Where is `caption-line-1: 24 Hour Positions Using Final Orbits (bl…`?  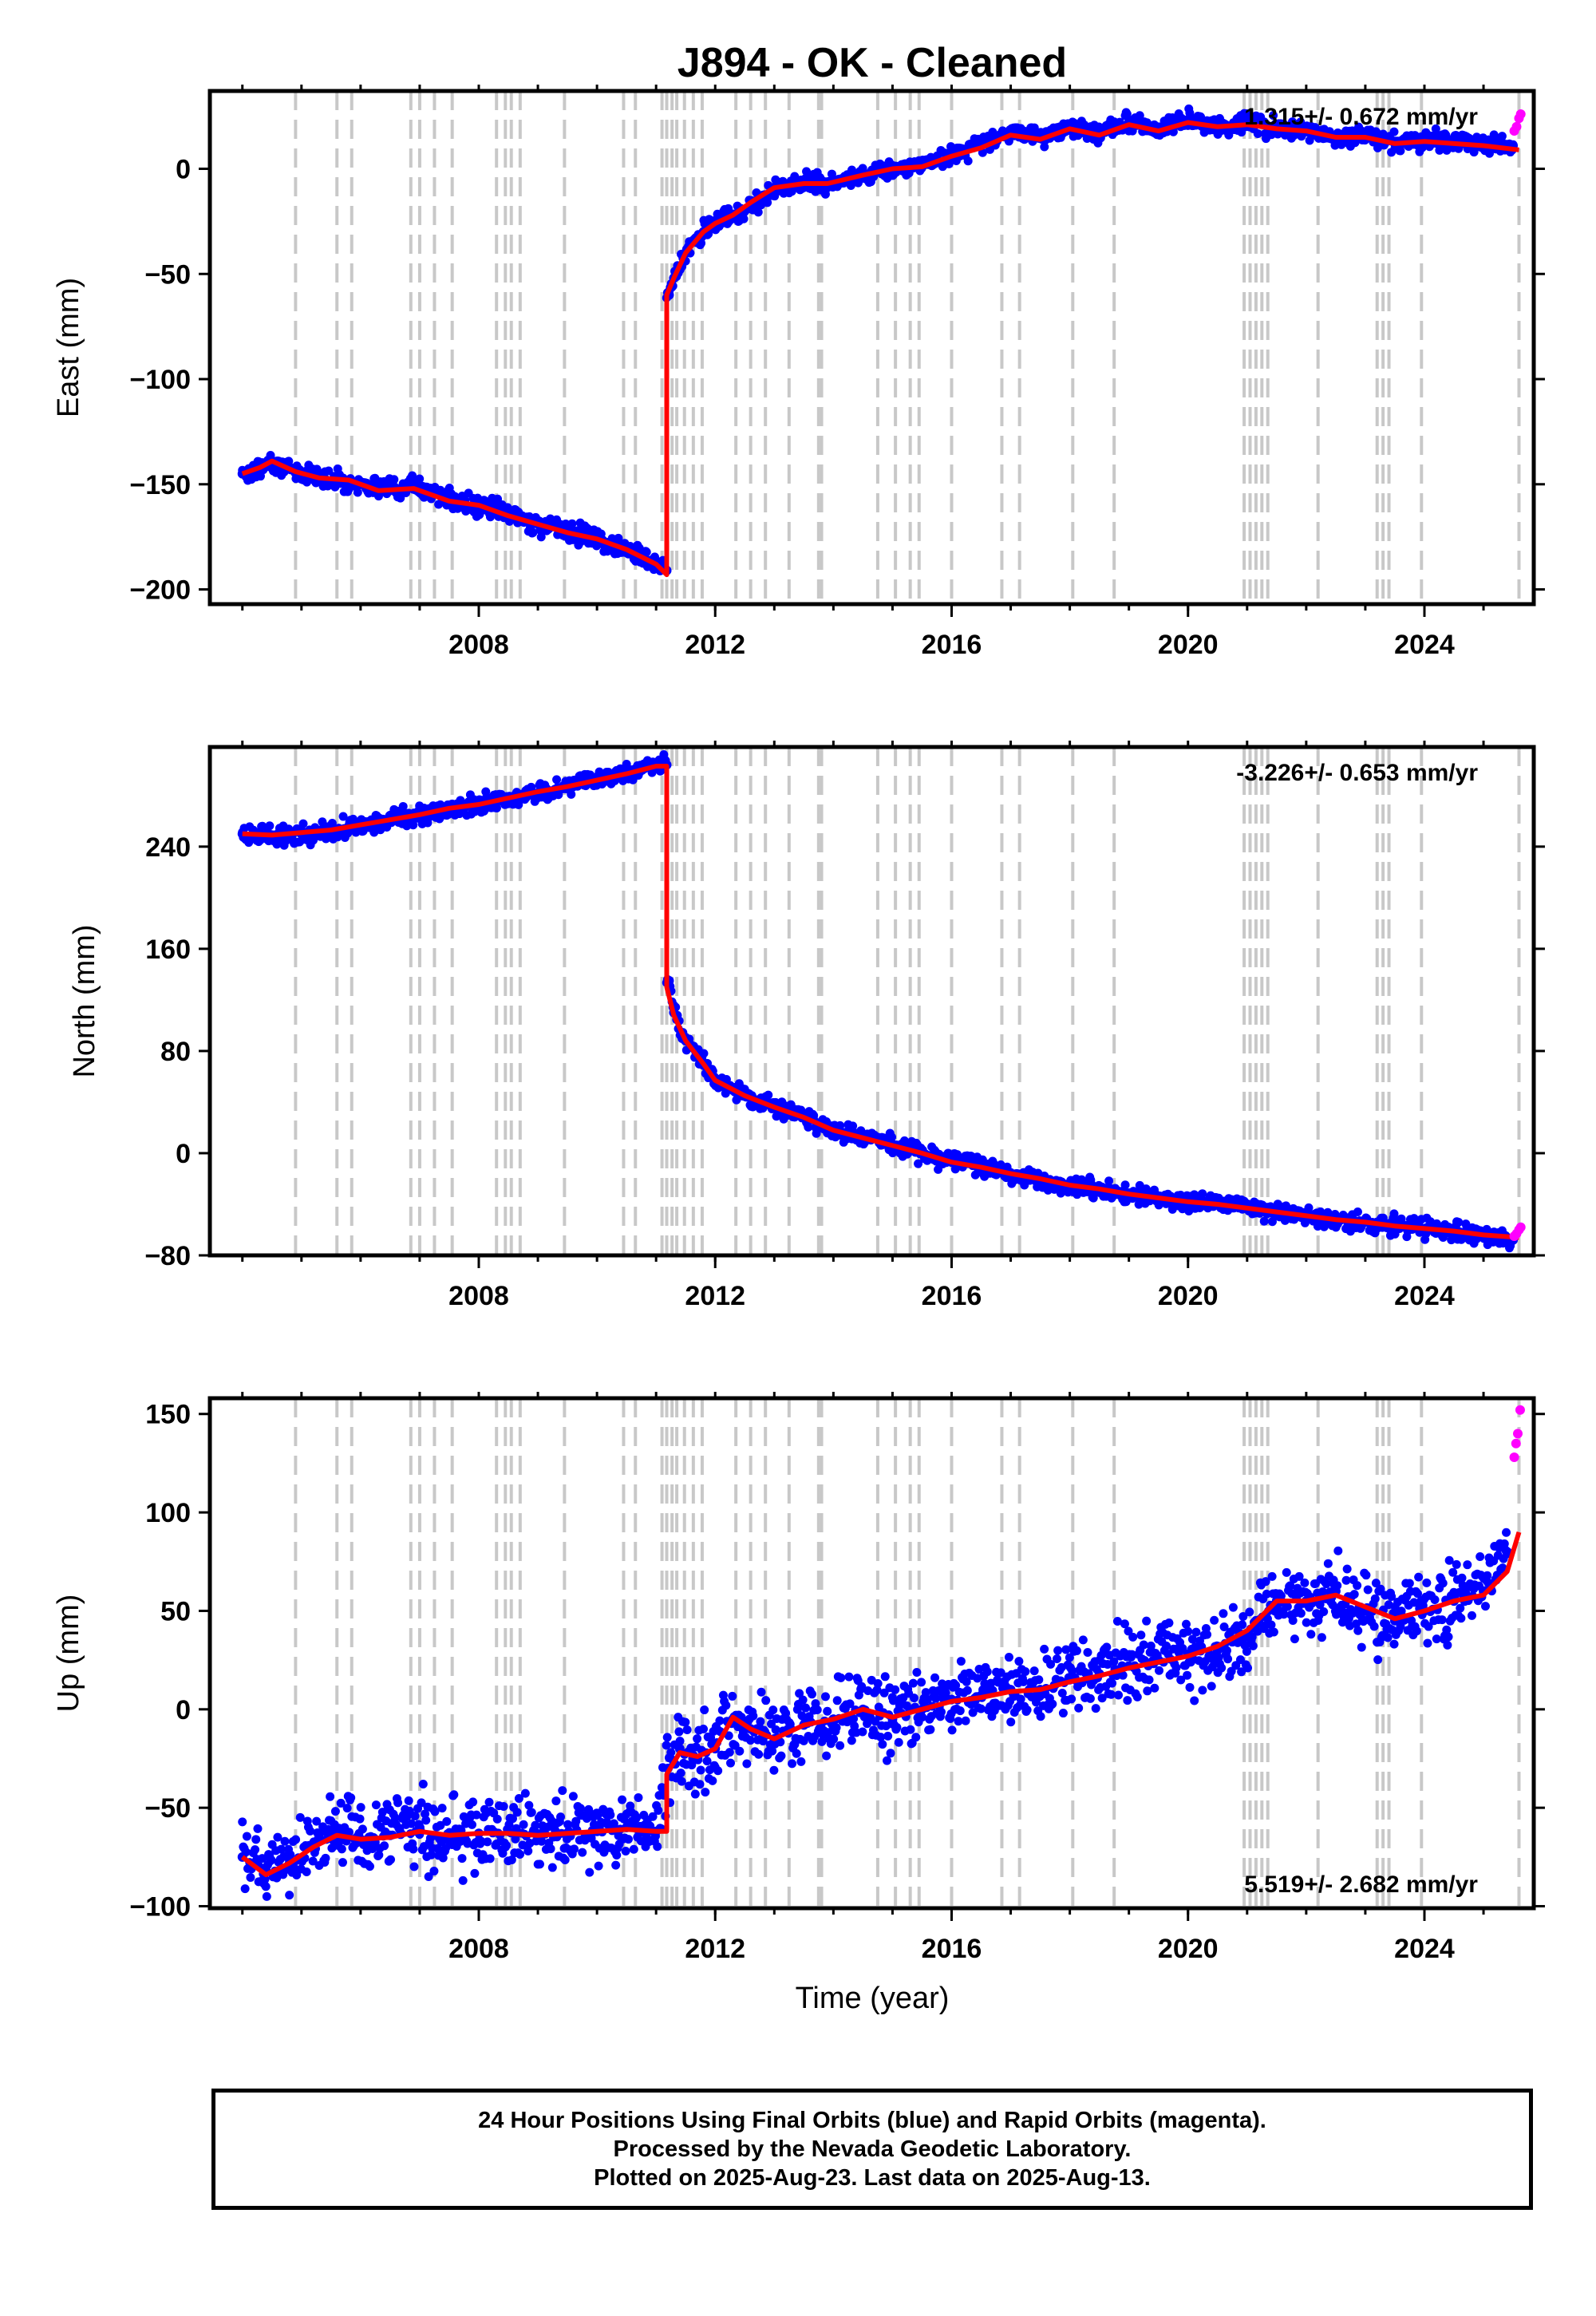
caption-line-1: 24 Hour Positions Using Final Orbits (bl… is located at coordinates (872, 2120).